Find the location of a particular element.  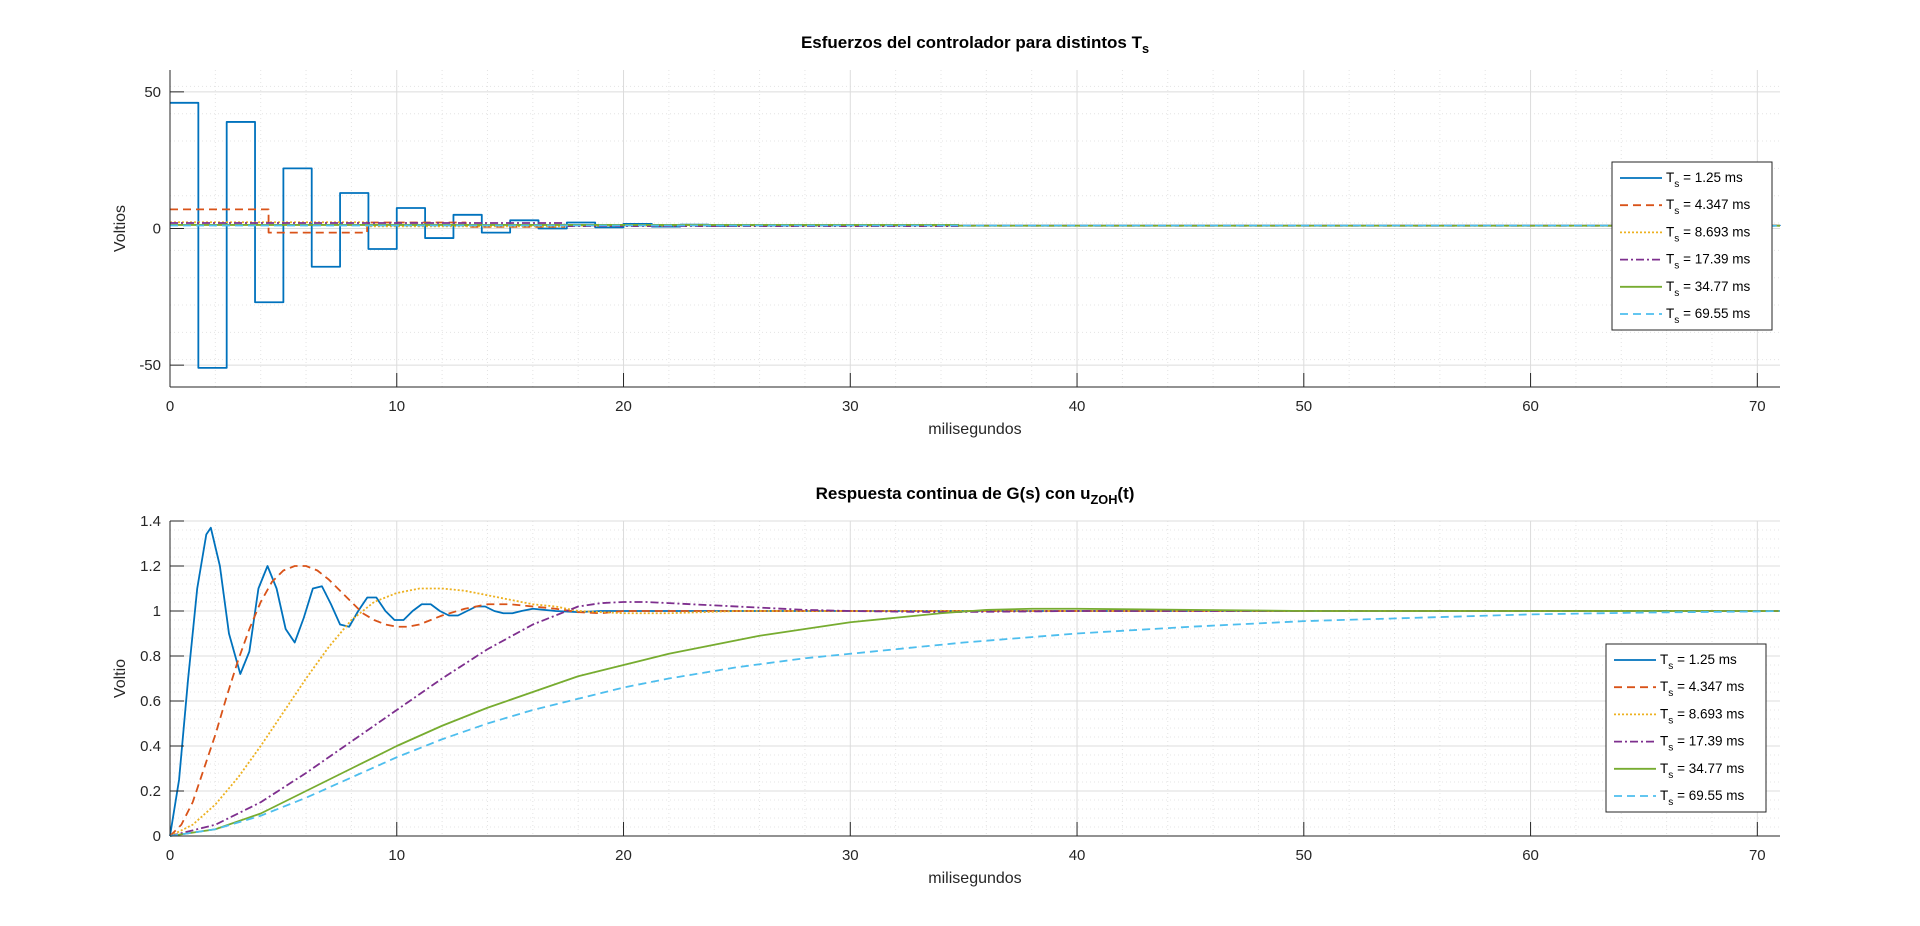

y-tick-label: 50 is located at coordinates (152, 92).